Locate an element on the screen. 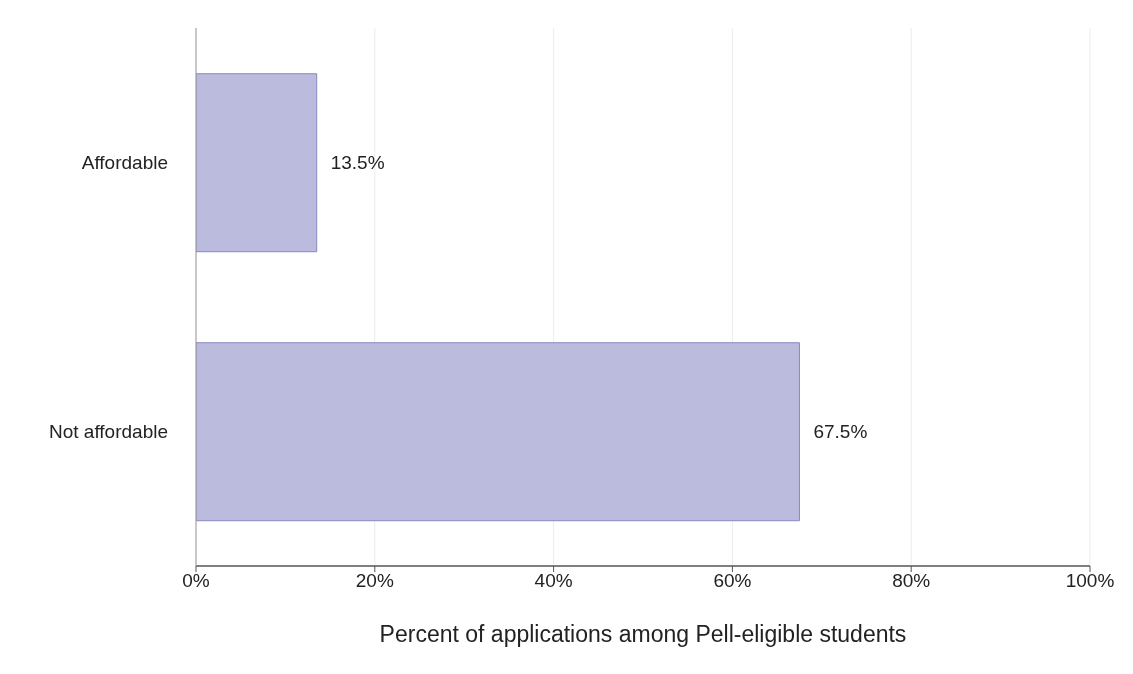 Image resolution: width=1133 pixels, height=674 pixels. x-tick-label: 20% is located at coordinates (374, 581).